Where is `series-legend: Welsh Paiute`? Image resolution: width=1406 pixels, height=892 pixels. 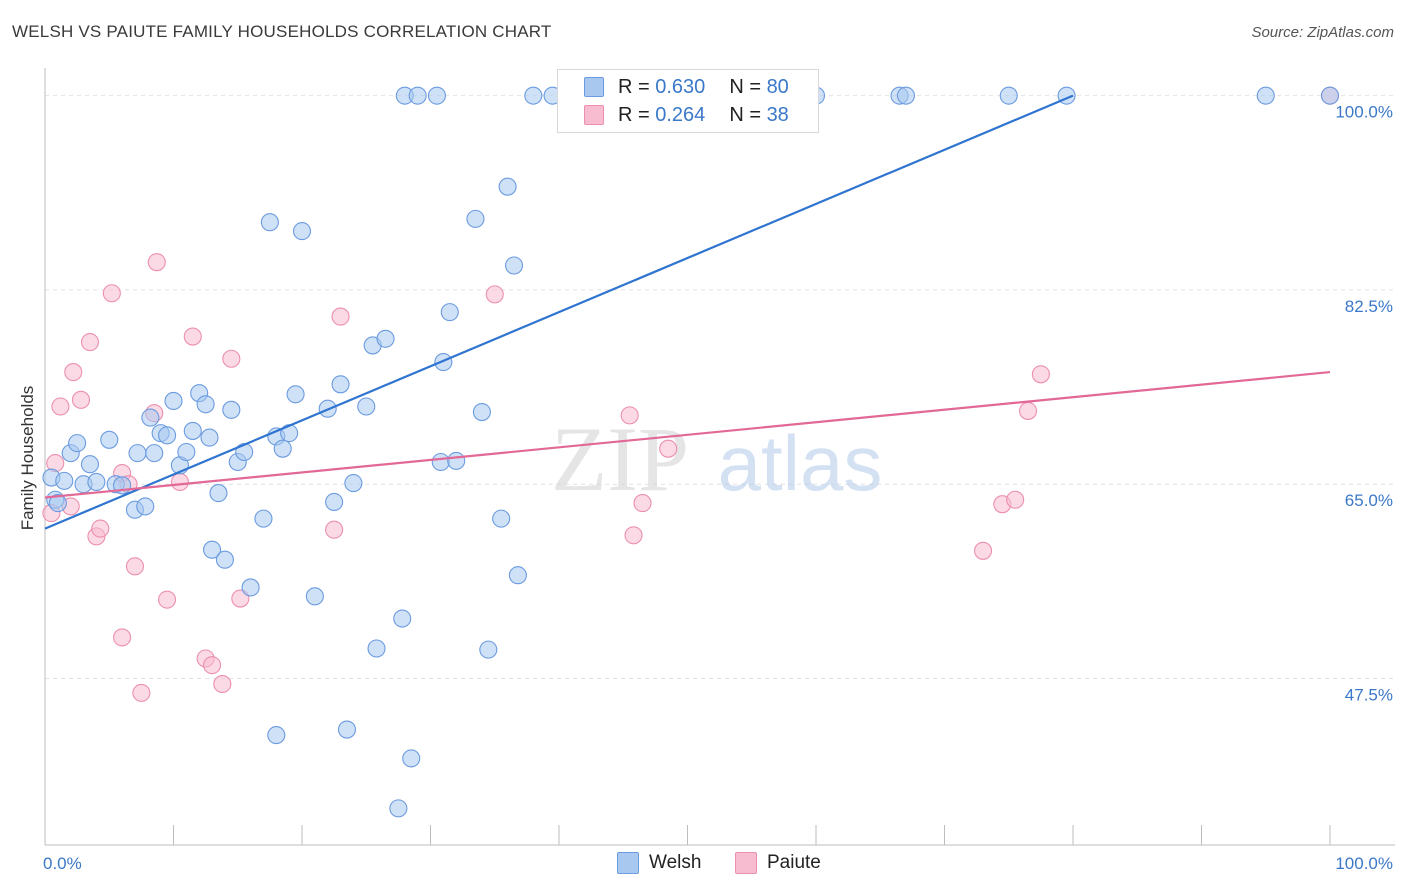
series-legend: Welsh Paiute is located at coordinates (703, 865).